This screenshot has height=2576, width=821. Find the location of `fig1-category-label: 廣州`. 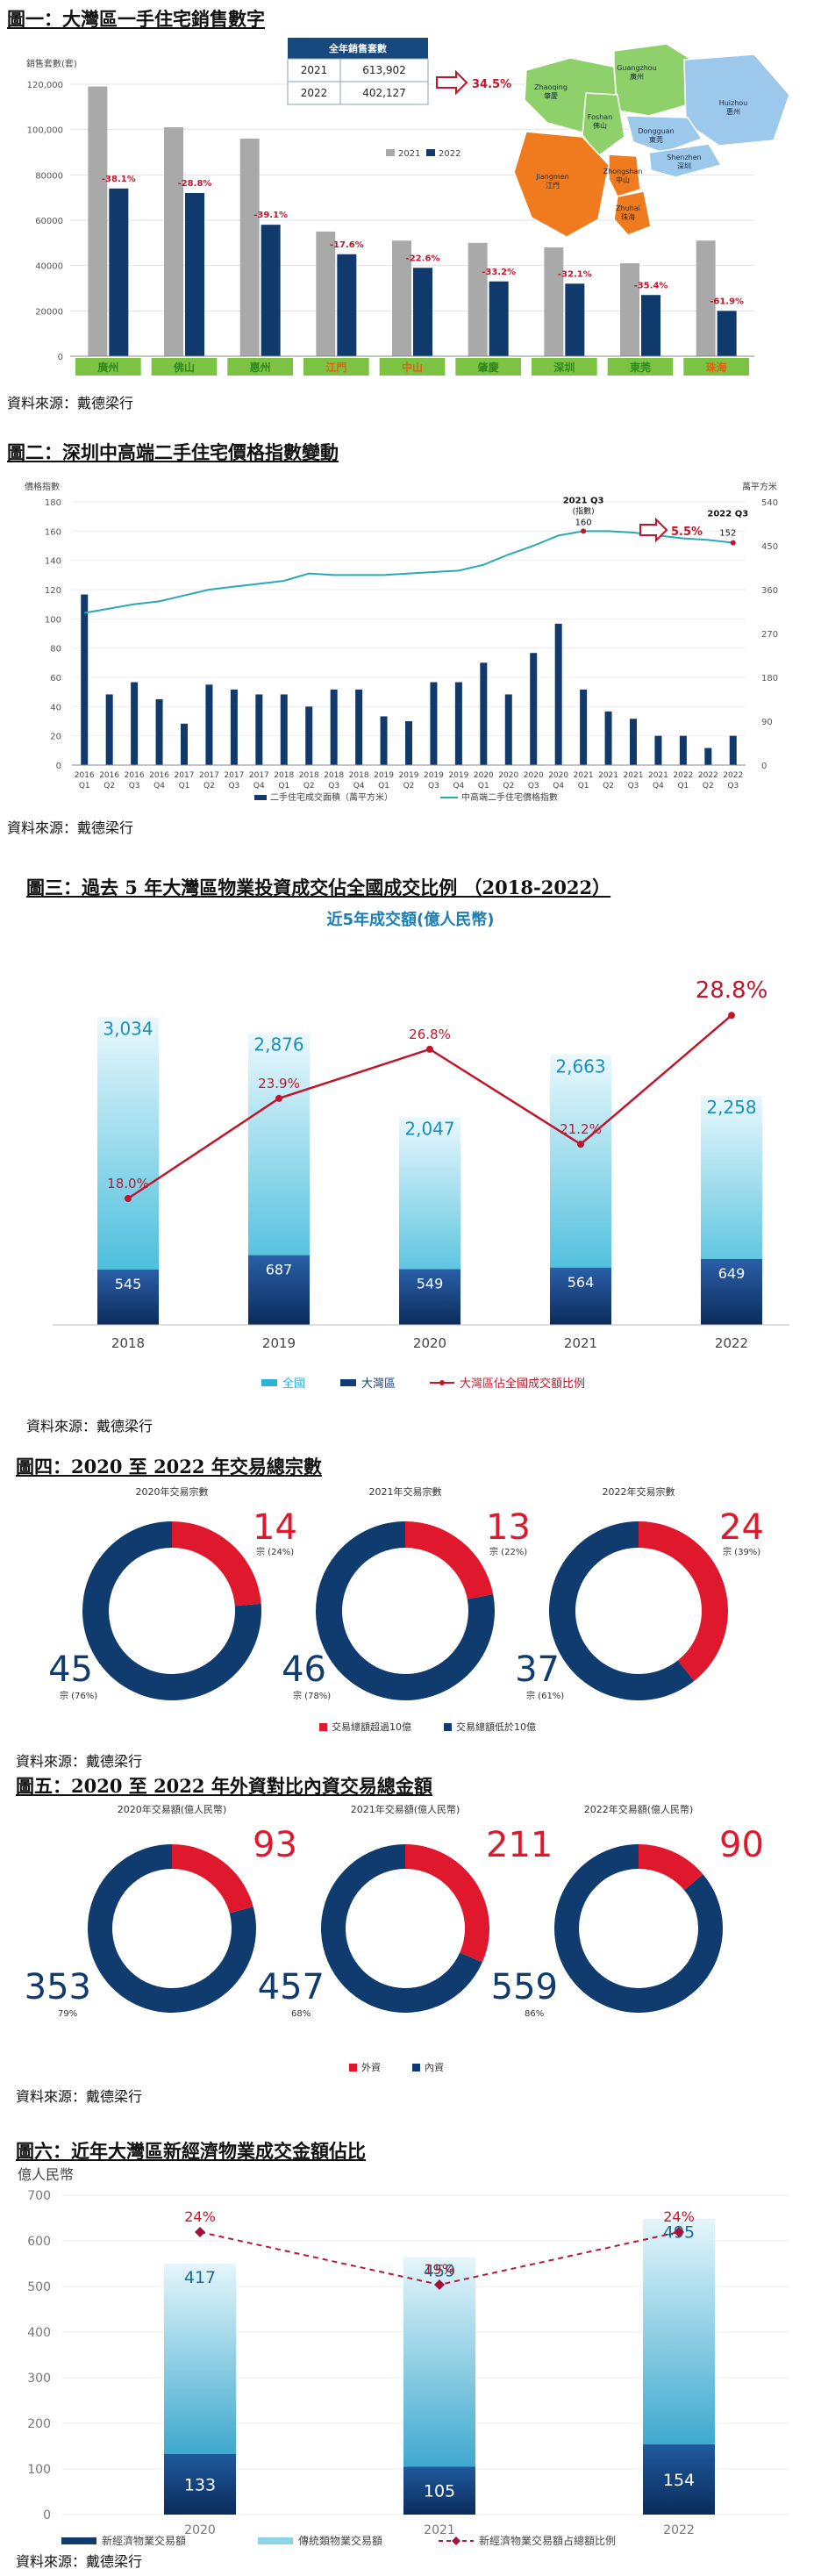

fig1-category-label: 廣州 is located at coordinates (107, 367).